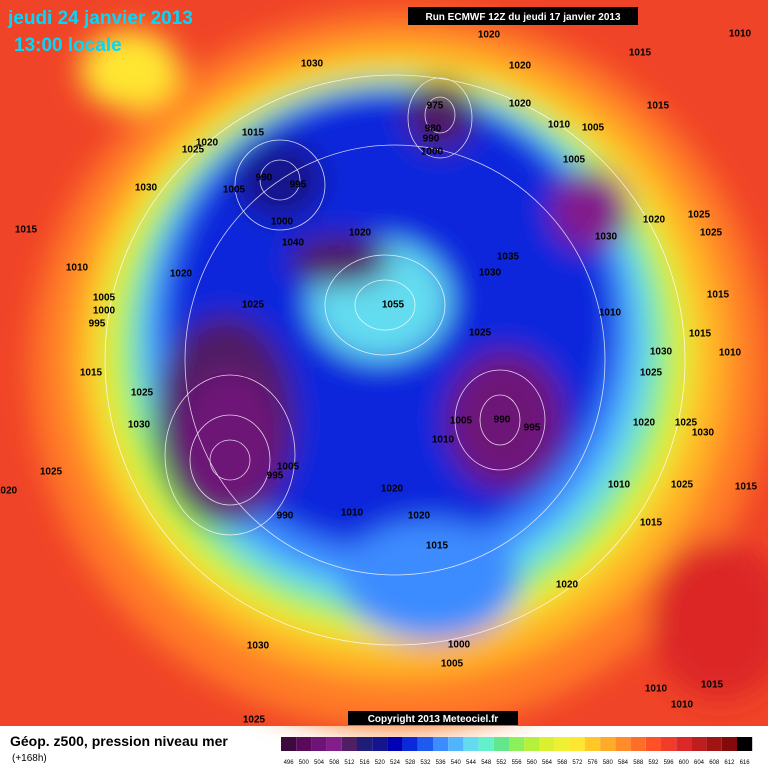  What do you see at coordinates (486, 763) in the screenshot?
I see `legend-value: 548` at bounding box center [486, 763].